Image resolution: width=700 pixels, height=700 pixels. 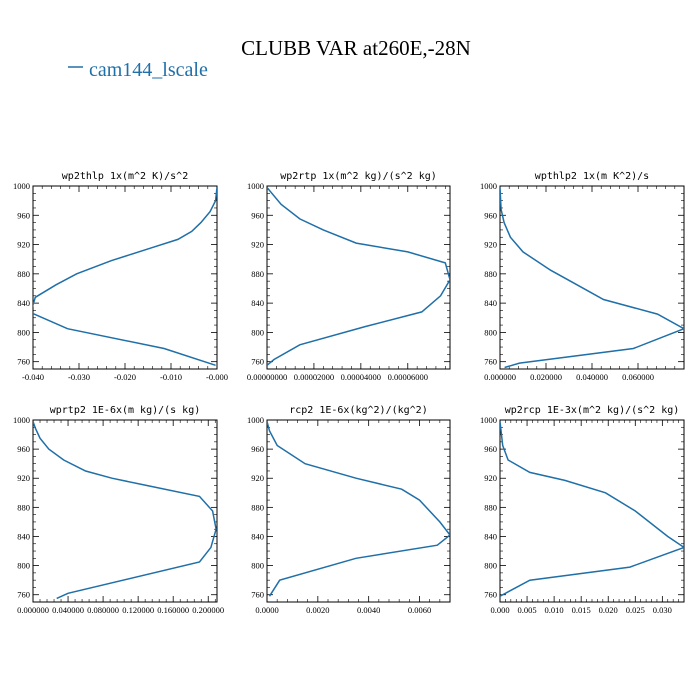 I want to click on series-line-wp2rcp, so click(x=592, y=509).